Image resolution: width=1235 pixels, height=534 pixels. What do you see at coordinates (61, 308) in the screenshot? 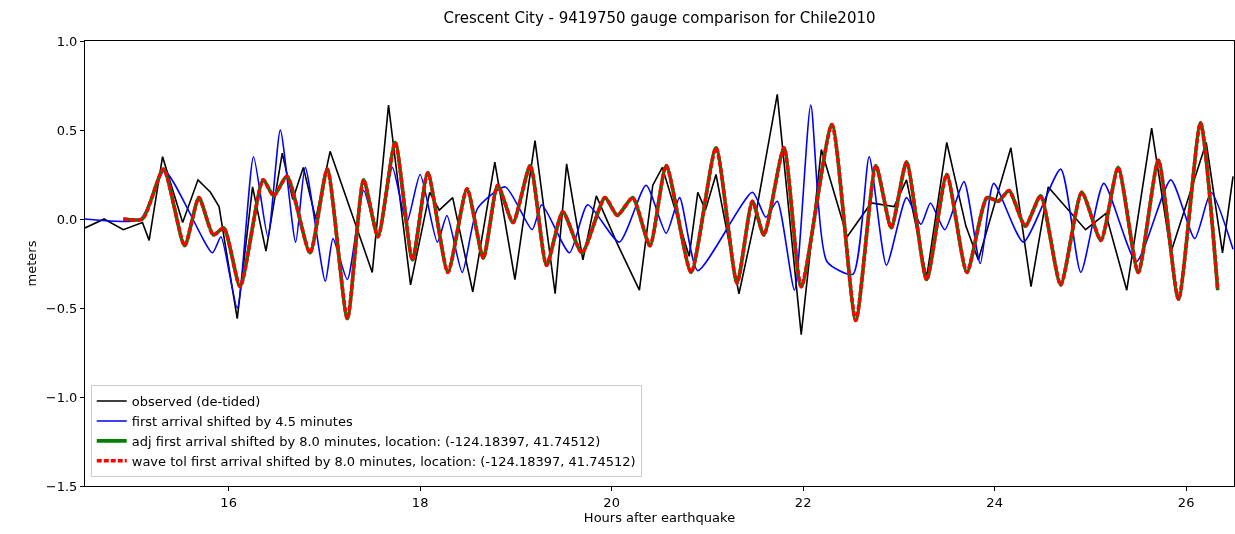
I see `y-tick-label: −0.5` at bounding box center [61, 308].